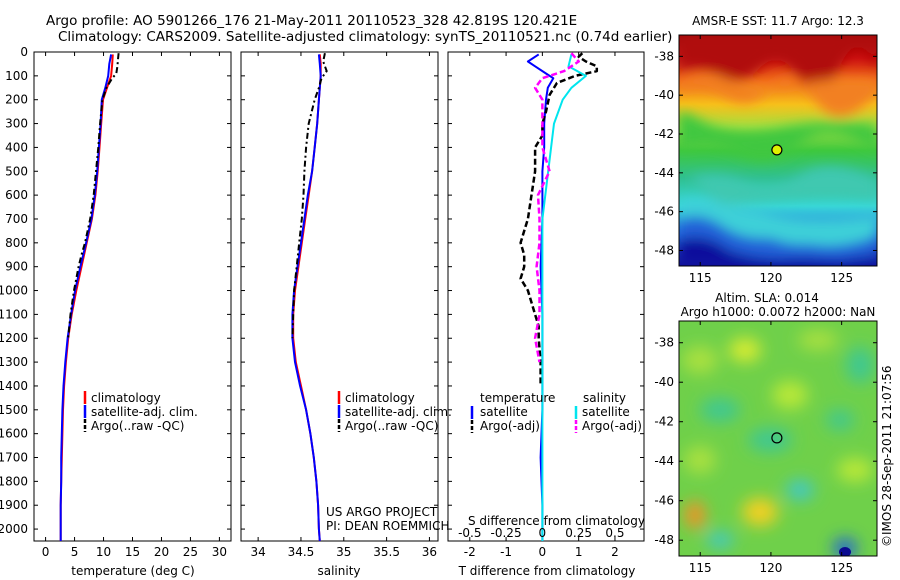  Describe the element at coordinates (16, 124) in the screenshot. I see `depth-tick-label: 300` at that location.